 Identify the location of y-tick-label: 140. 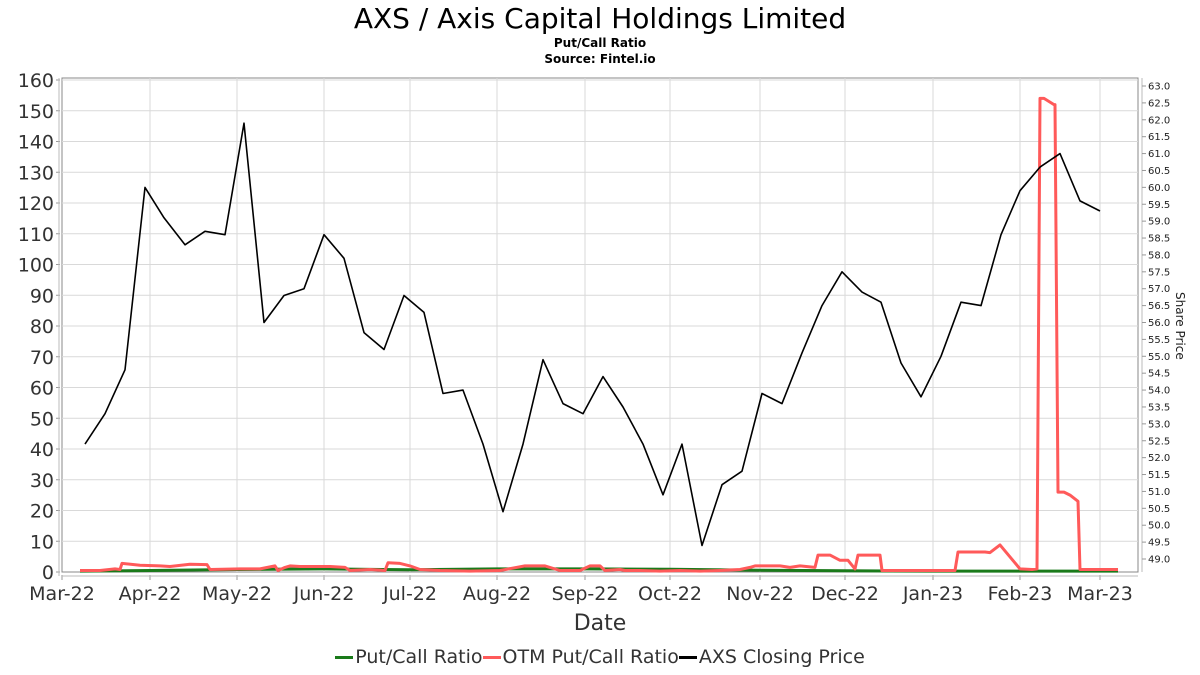
(36, 143).